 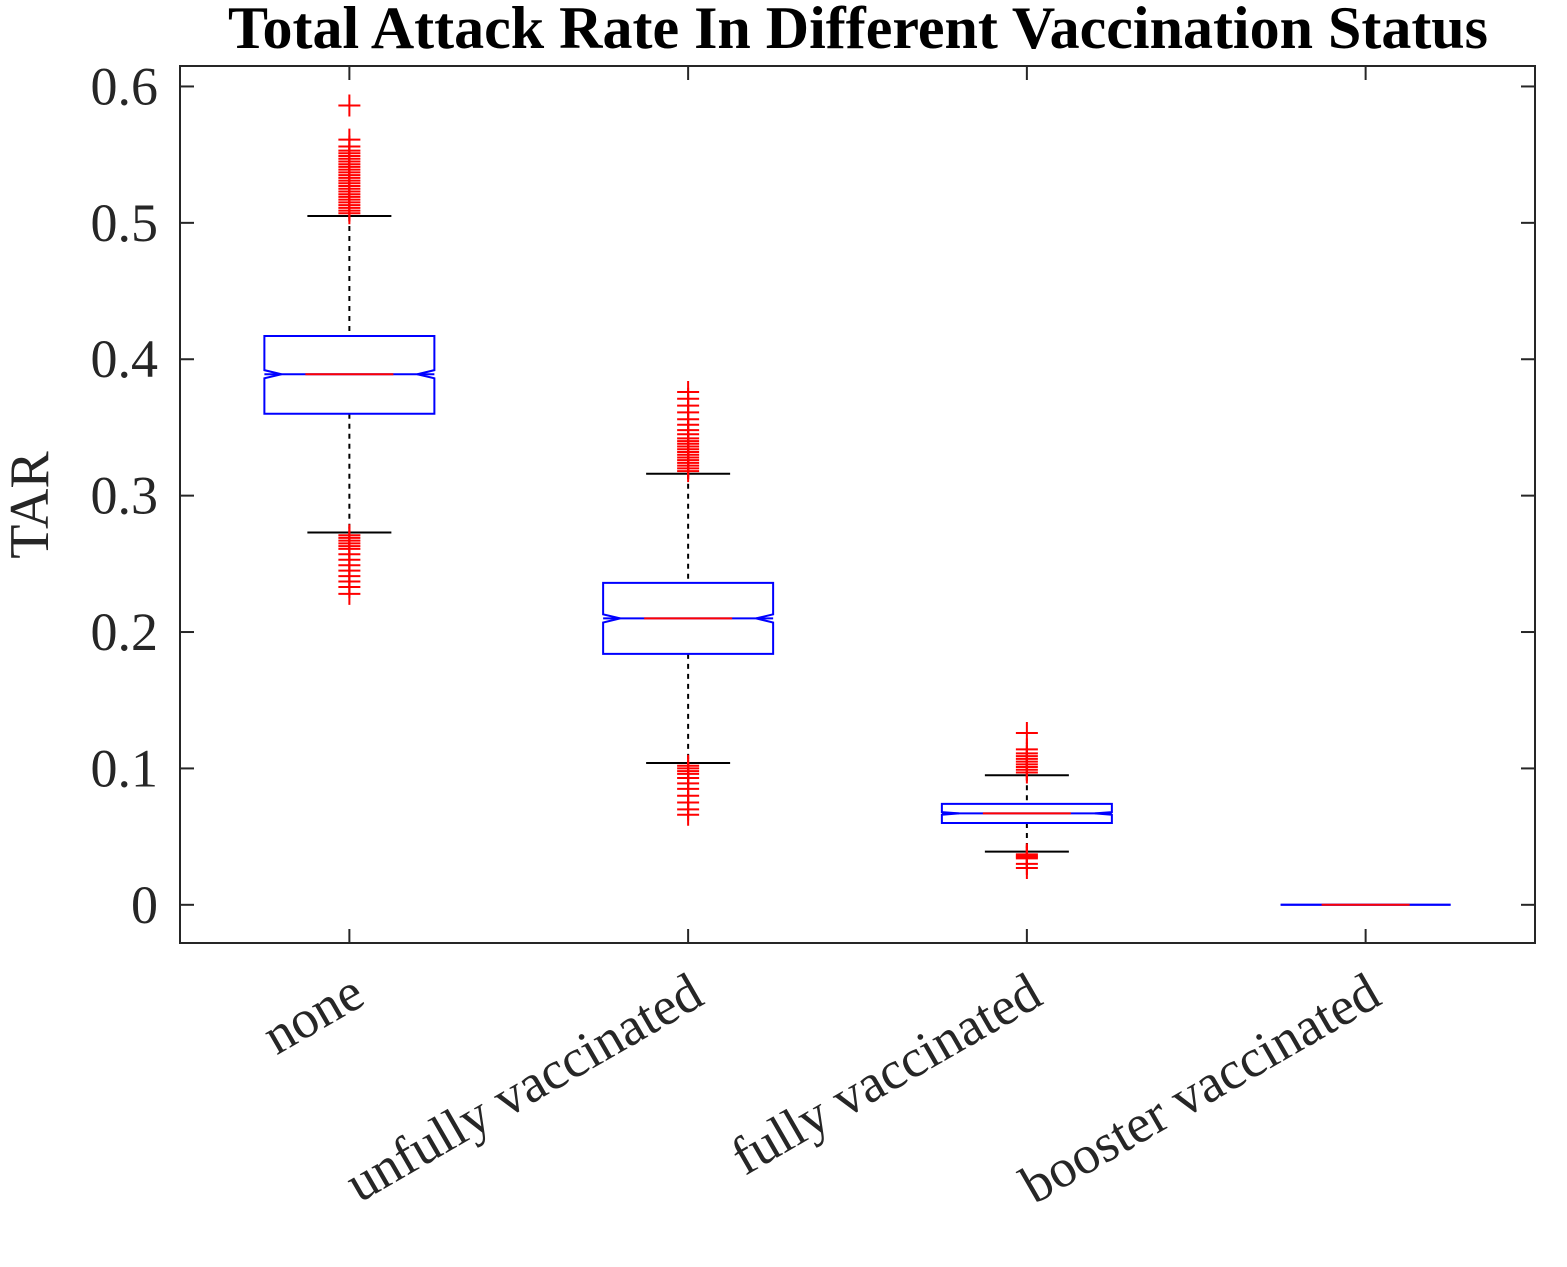 I want to click on y-axis-label: TAR, so click(x=30, y=505).